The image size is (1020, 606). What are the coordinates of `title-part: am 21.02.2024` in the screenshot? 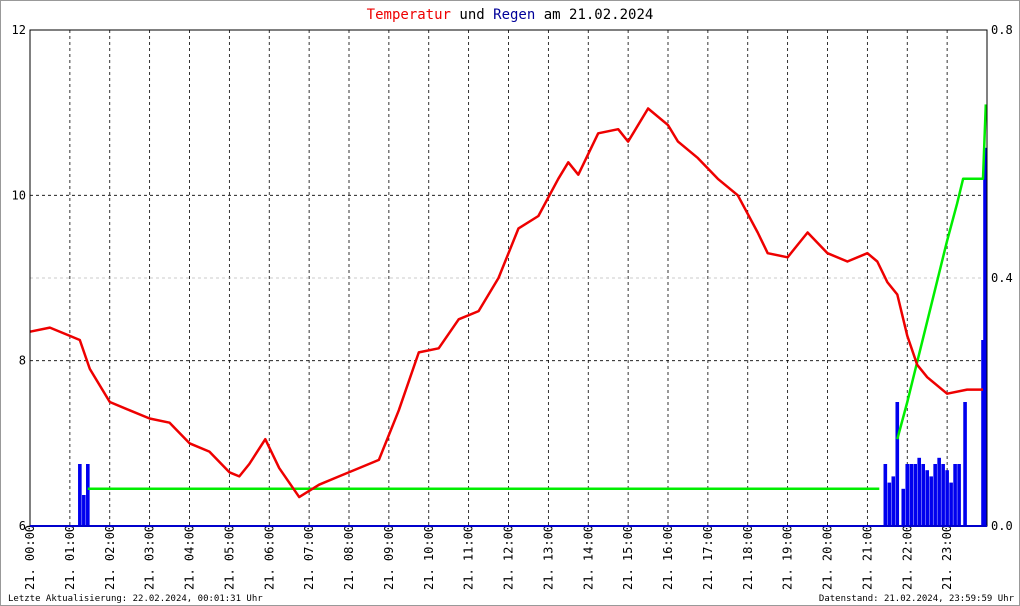 It's located at (599, 15).